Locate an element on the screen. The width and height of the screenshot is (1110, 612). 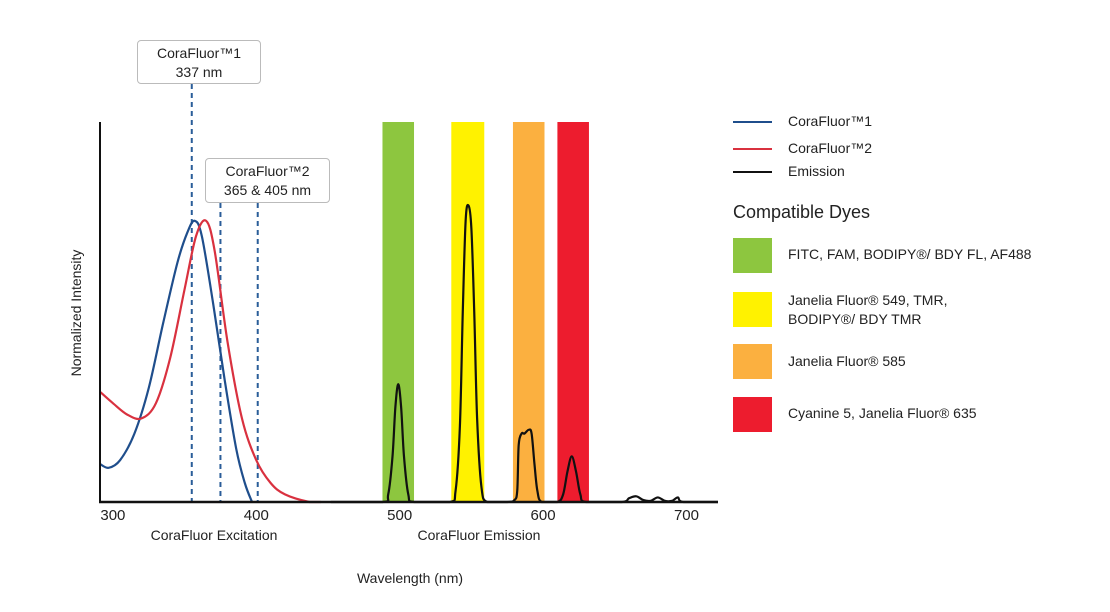
dye-label-orange: Janelia Fluor® 585 is located at coordinates (847, 361).